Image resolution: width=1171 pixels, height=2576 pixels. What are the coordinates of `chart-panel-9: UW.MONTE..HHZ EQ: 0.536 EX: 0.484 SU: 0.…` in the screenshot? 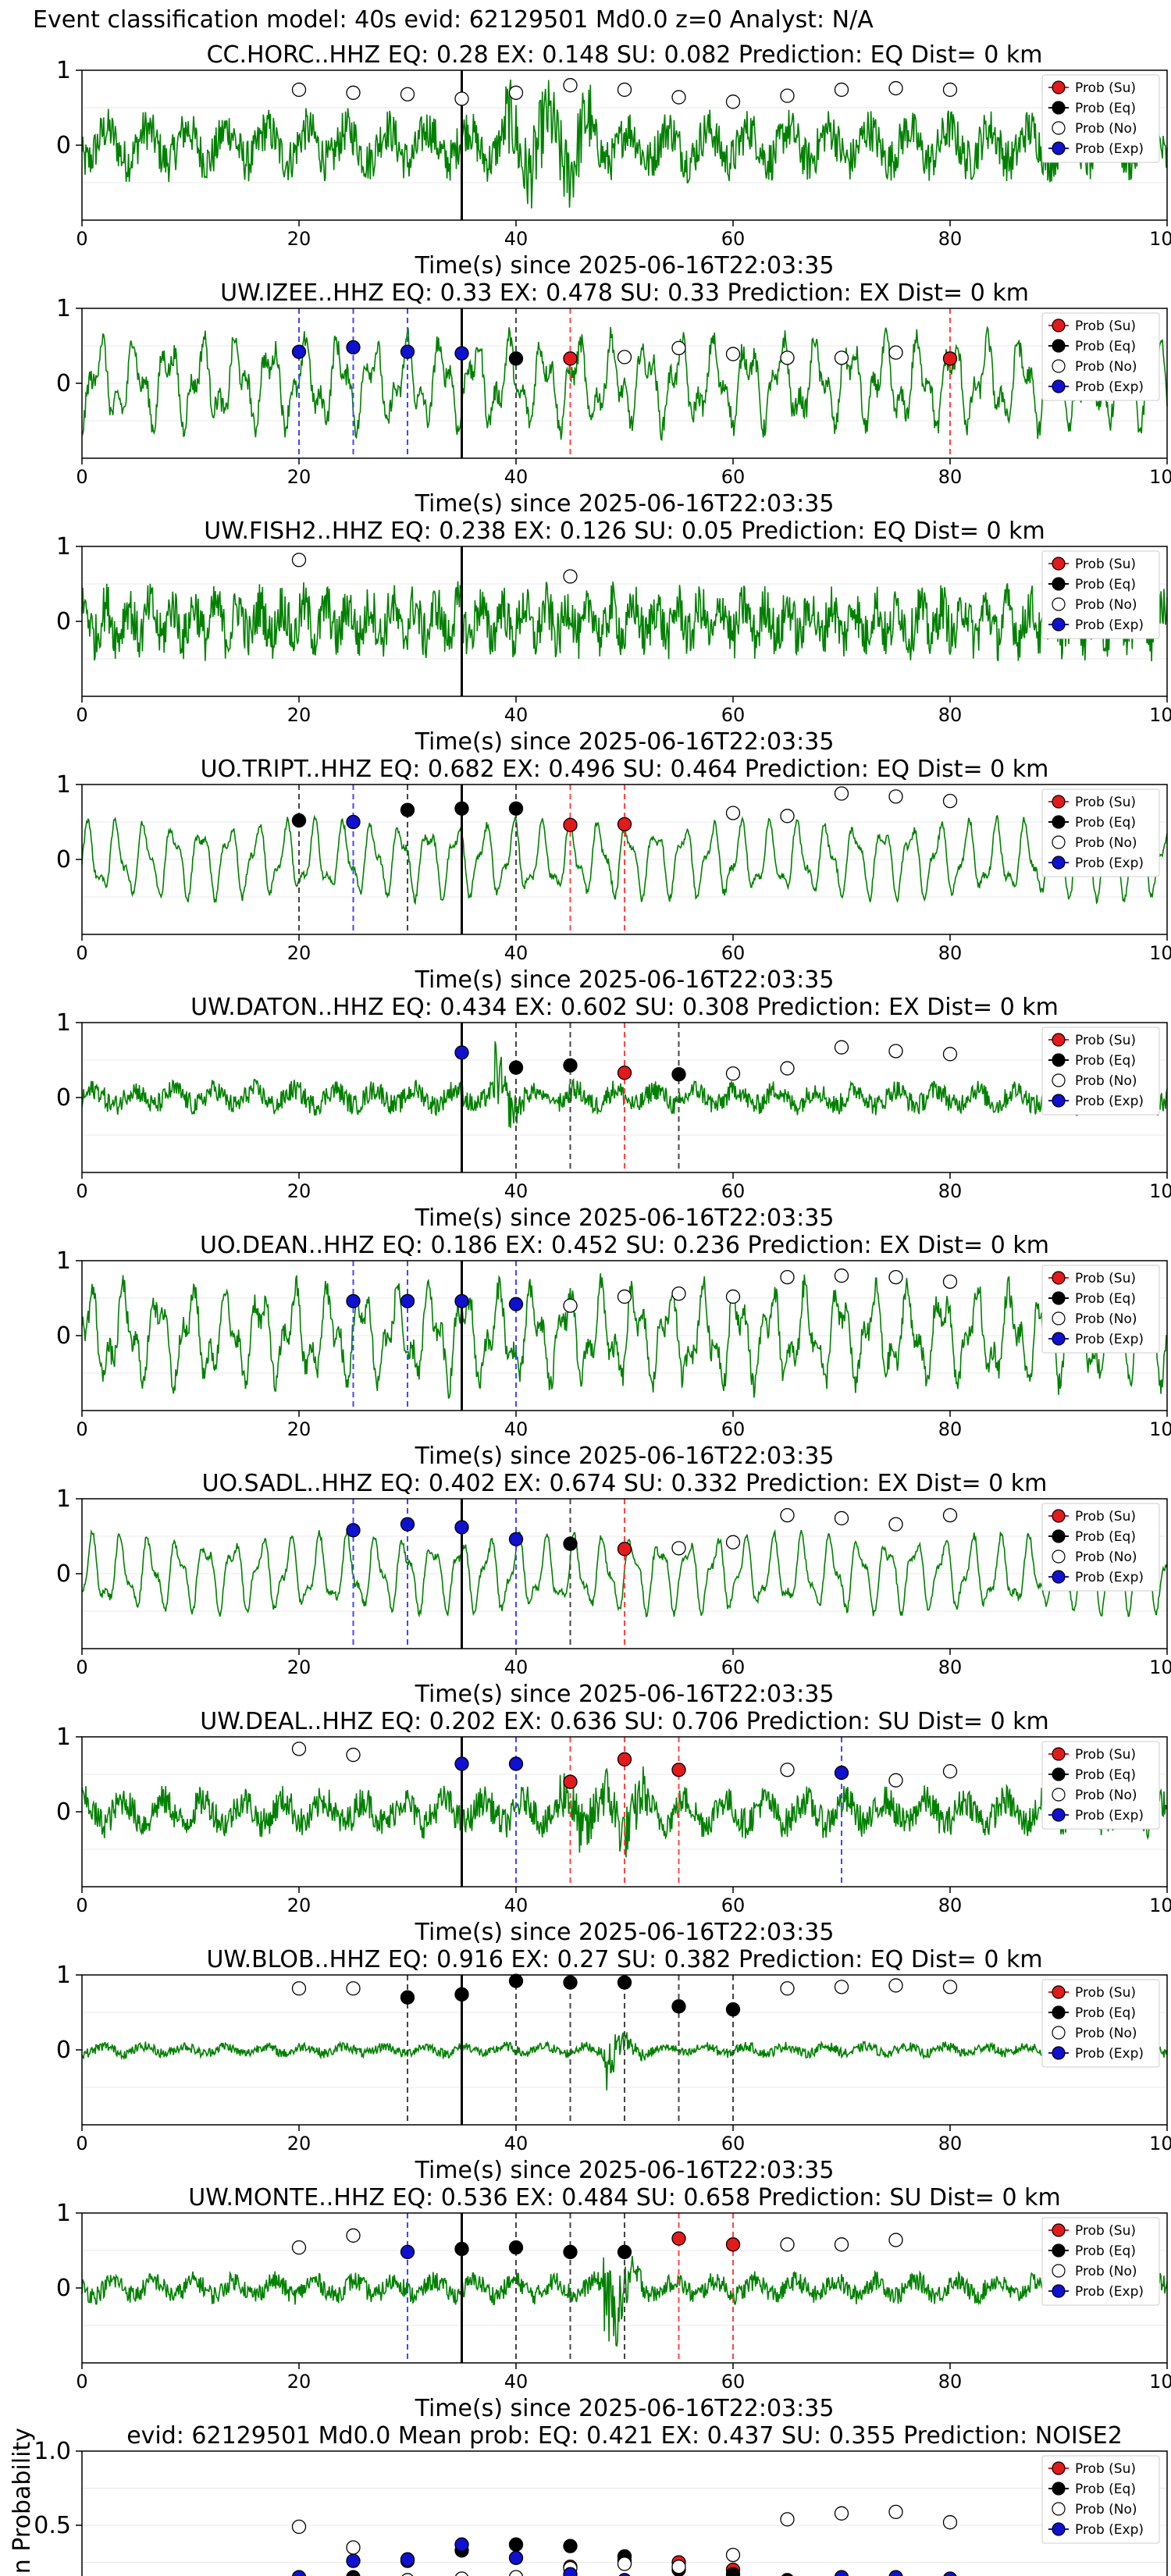 It's located at (613, 2303).